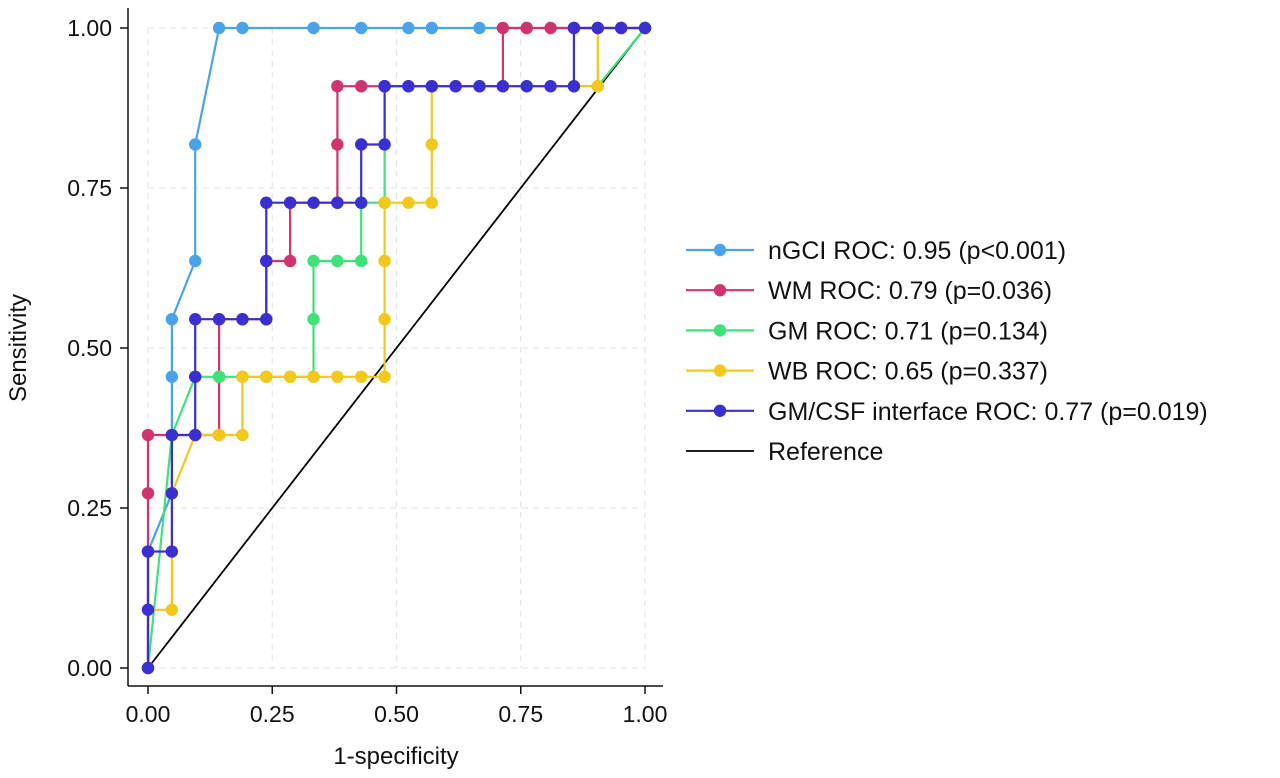  Describe the element at coordinates (89, 28) in the screenshot. I see `y-tick-label: 1.00` at that location.